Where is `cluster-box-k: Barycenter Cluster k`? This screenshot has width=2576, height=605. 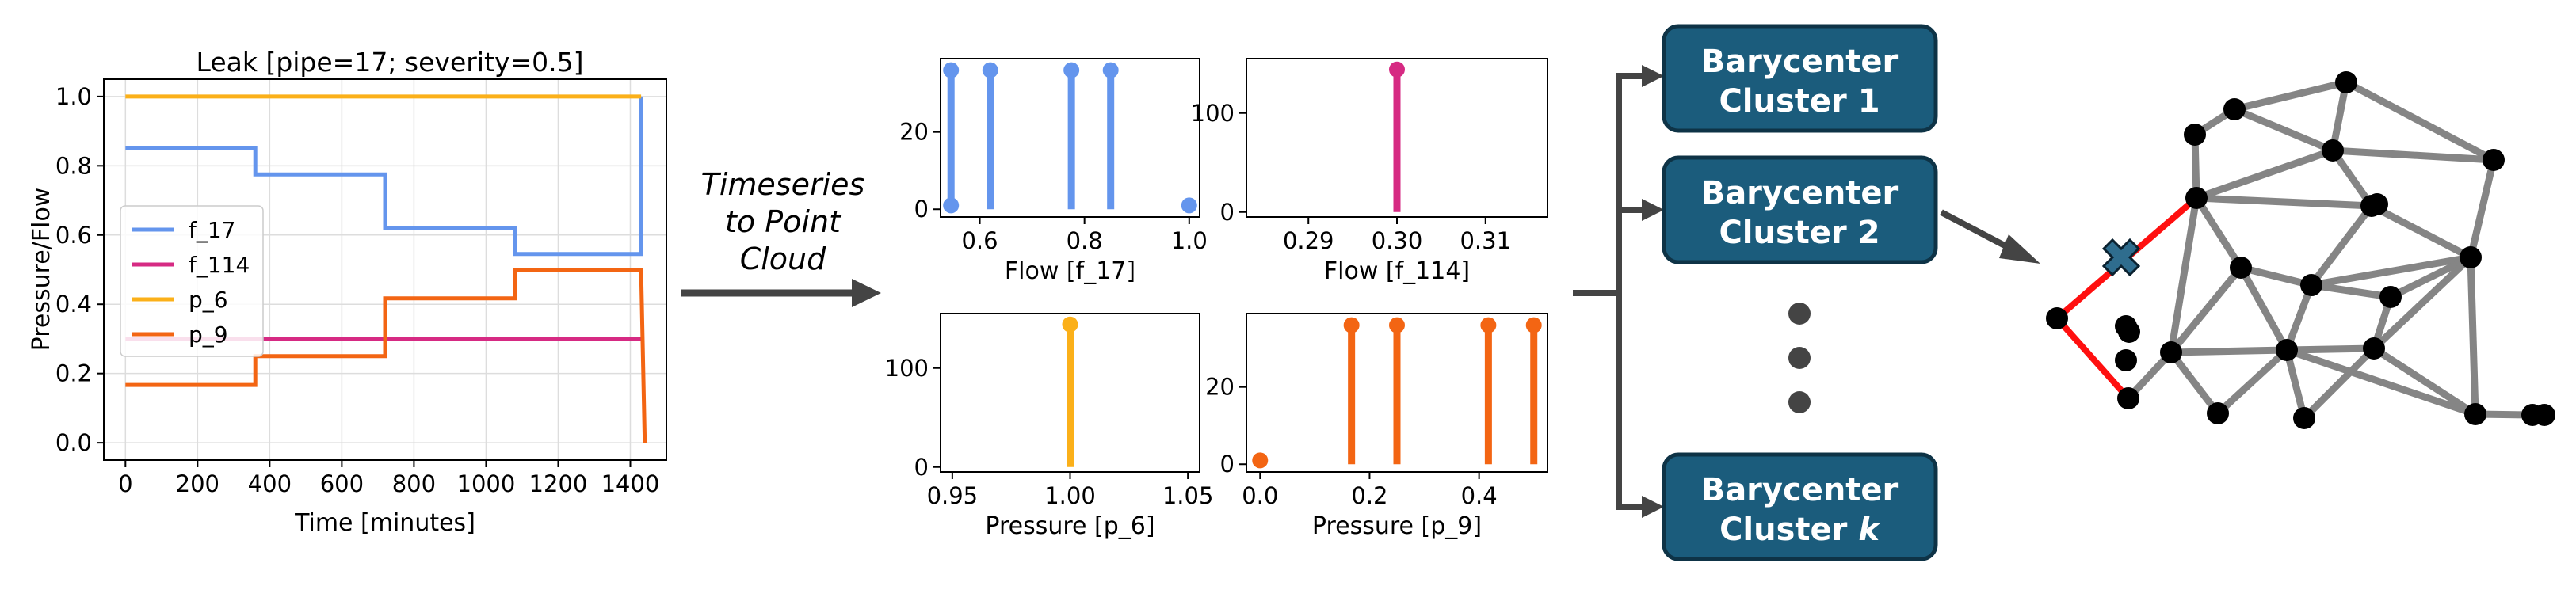 cluster-box-k: Barycenter Cluster k is located at coordinates (1800, 506).